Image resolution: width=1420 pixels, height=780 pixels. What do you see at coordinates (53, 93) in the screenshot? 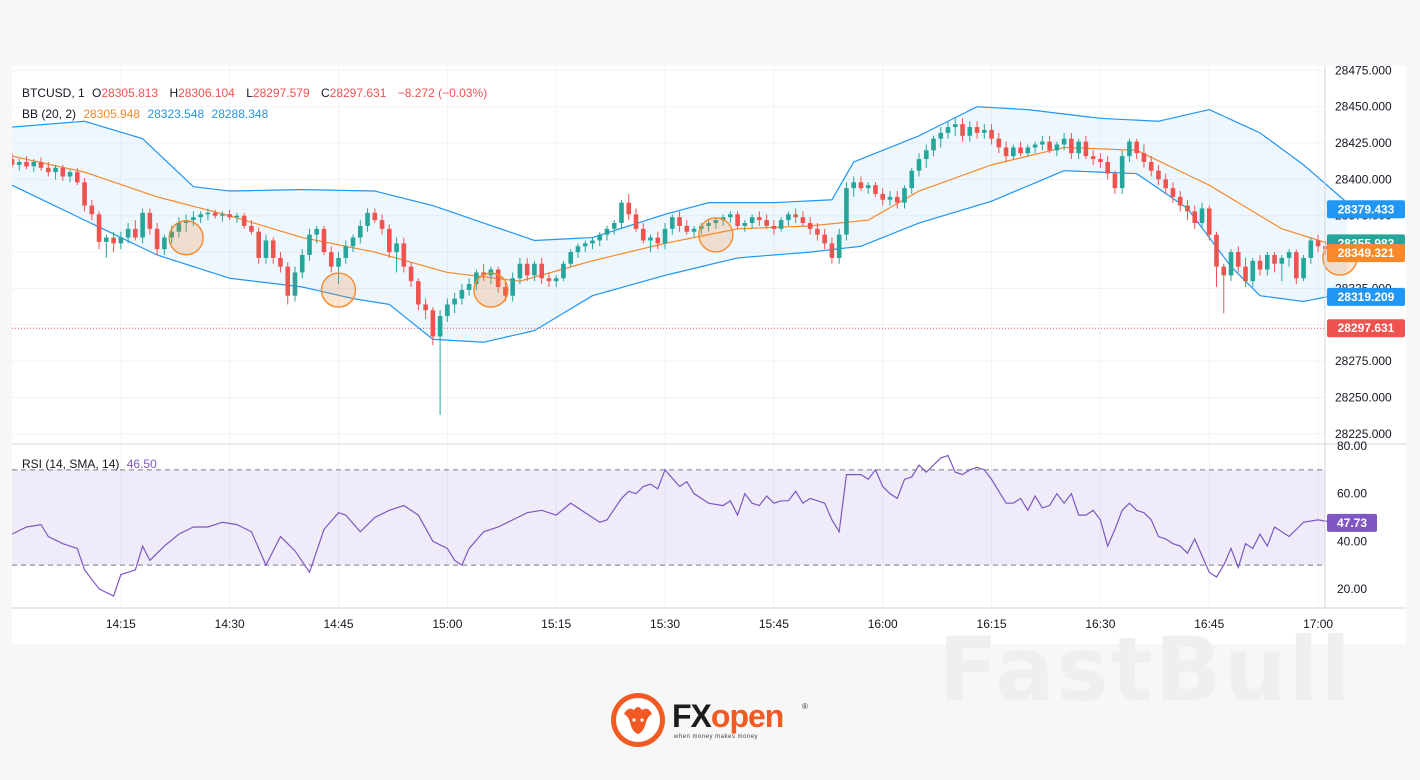
I see `symbol-label: BTCUSD, 1` at bounding box center [53, 93].